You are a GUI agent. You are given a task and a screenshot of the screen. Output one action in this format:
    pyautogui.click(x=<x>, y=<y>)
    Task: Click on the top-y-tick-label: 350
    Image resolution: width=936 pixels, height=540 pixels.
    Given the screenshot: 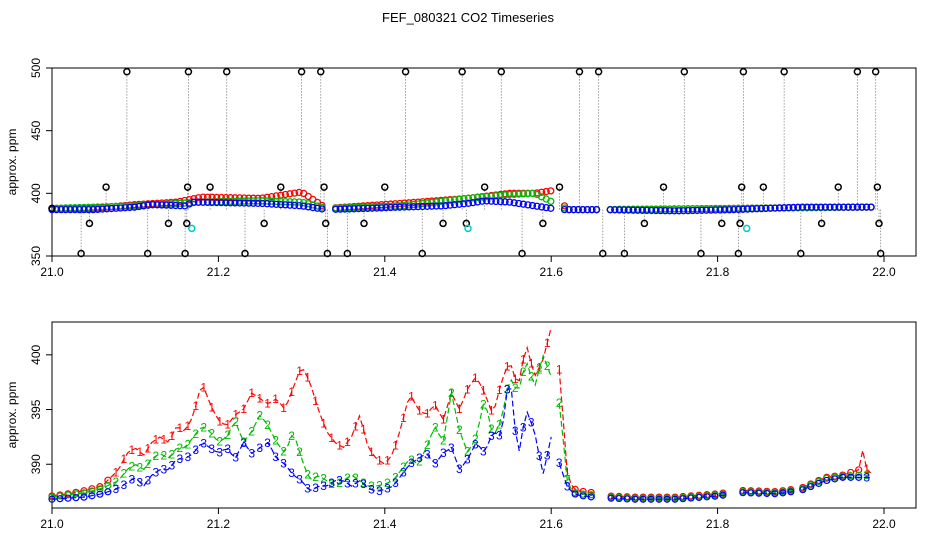 What is the action you would take?
    pyautogui.click(x=36, y=256)
    